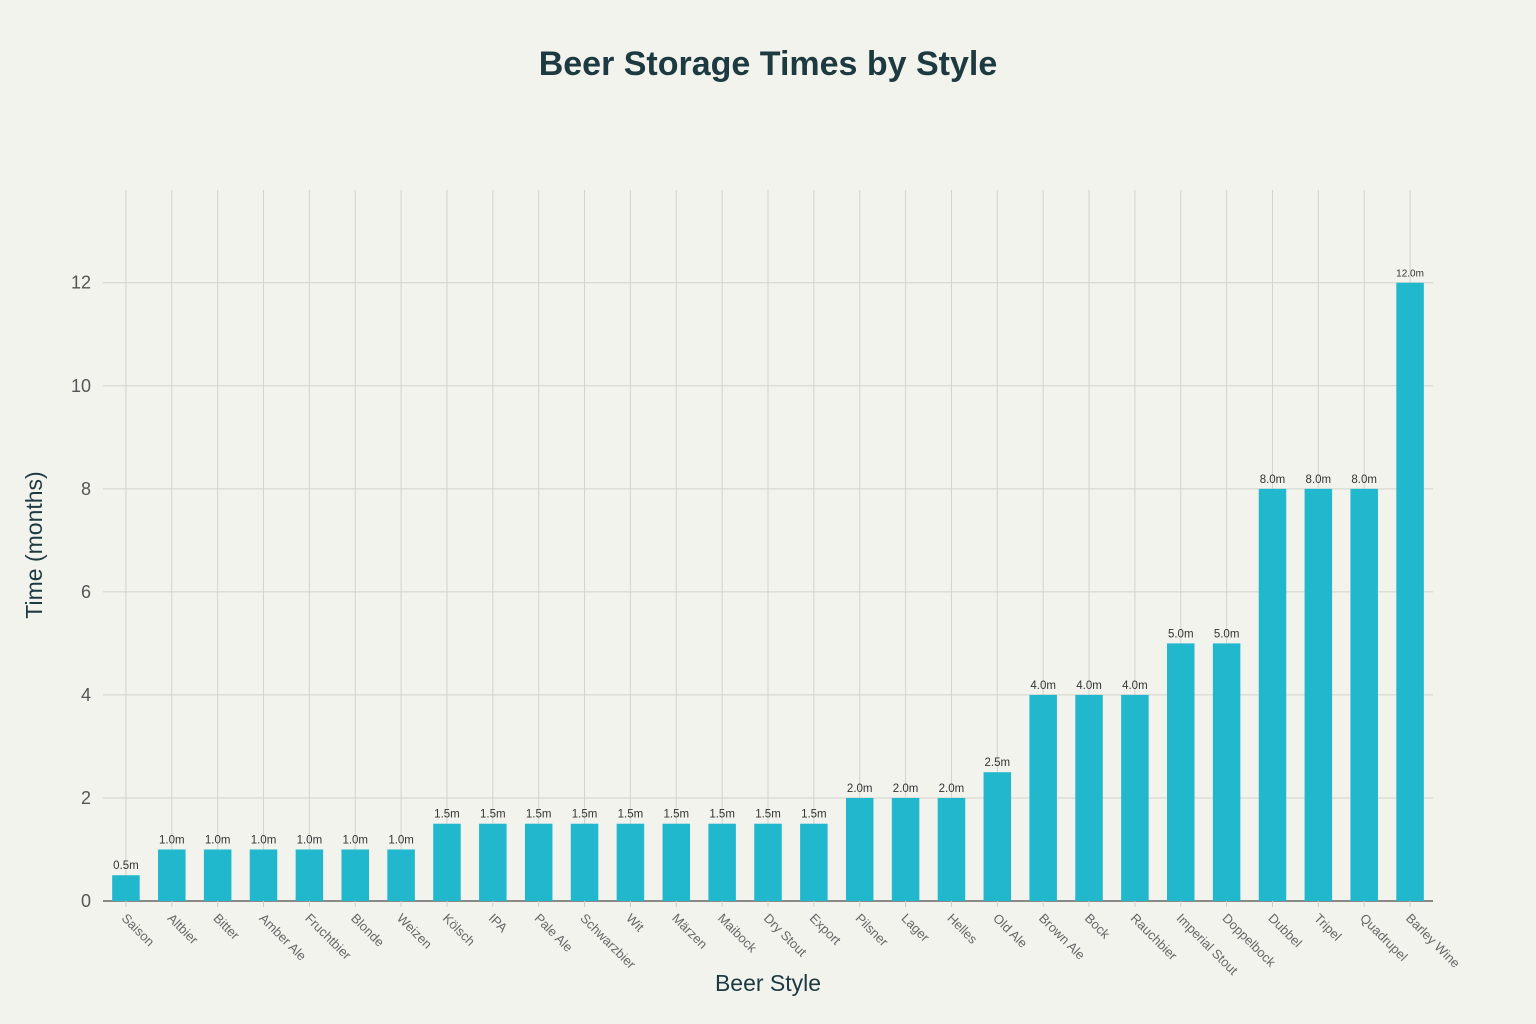 This screenshot has height=1024, width=1536. Describe the element at coordinates (1010, 931) in the screenshot. I see `x-tick-label: Old Ale` at that location.